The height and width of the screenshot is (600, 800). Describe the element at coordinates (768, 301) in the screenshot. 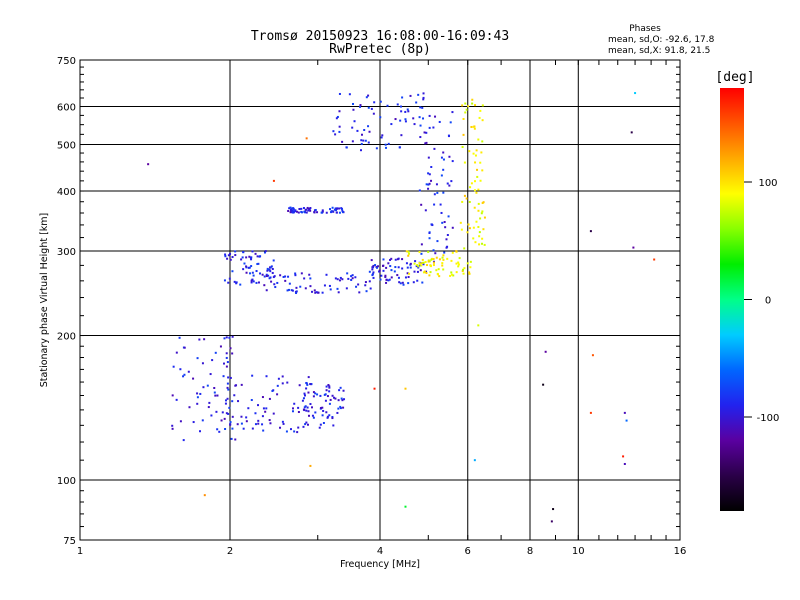

I see `colorbar-tick-label: 0` at that location.